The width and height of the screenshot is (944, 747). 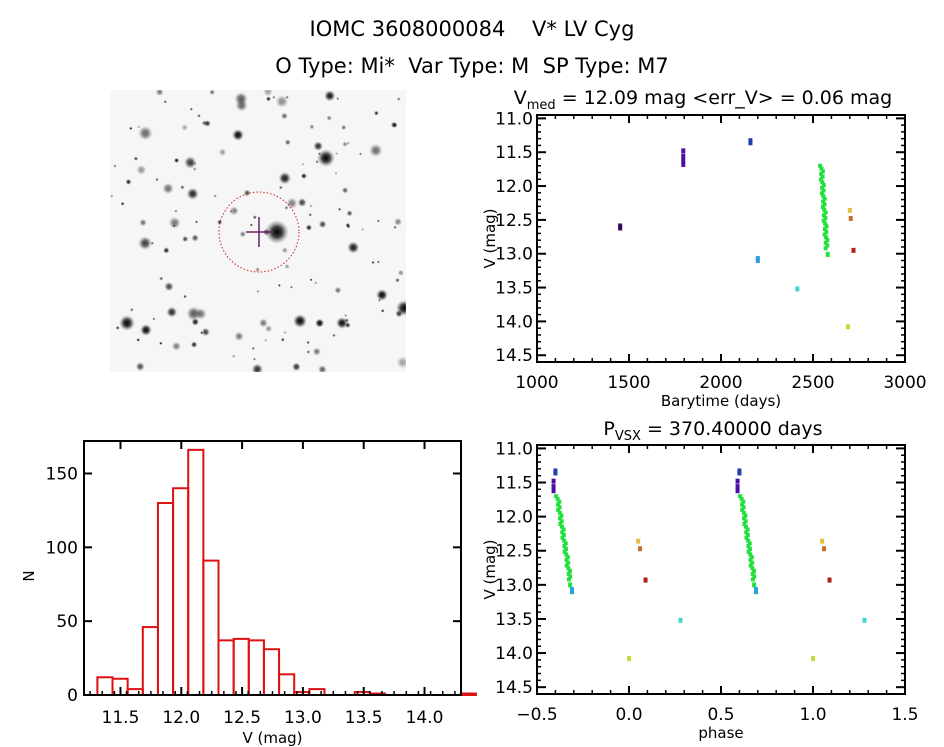 I want to click on series-green_run, so click(x=824, y=210).